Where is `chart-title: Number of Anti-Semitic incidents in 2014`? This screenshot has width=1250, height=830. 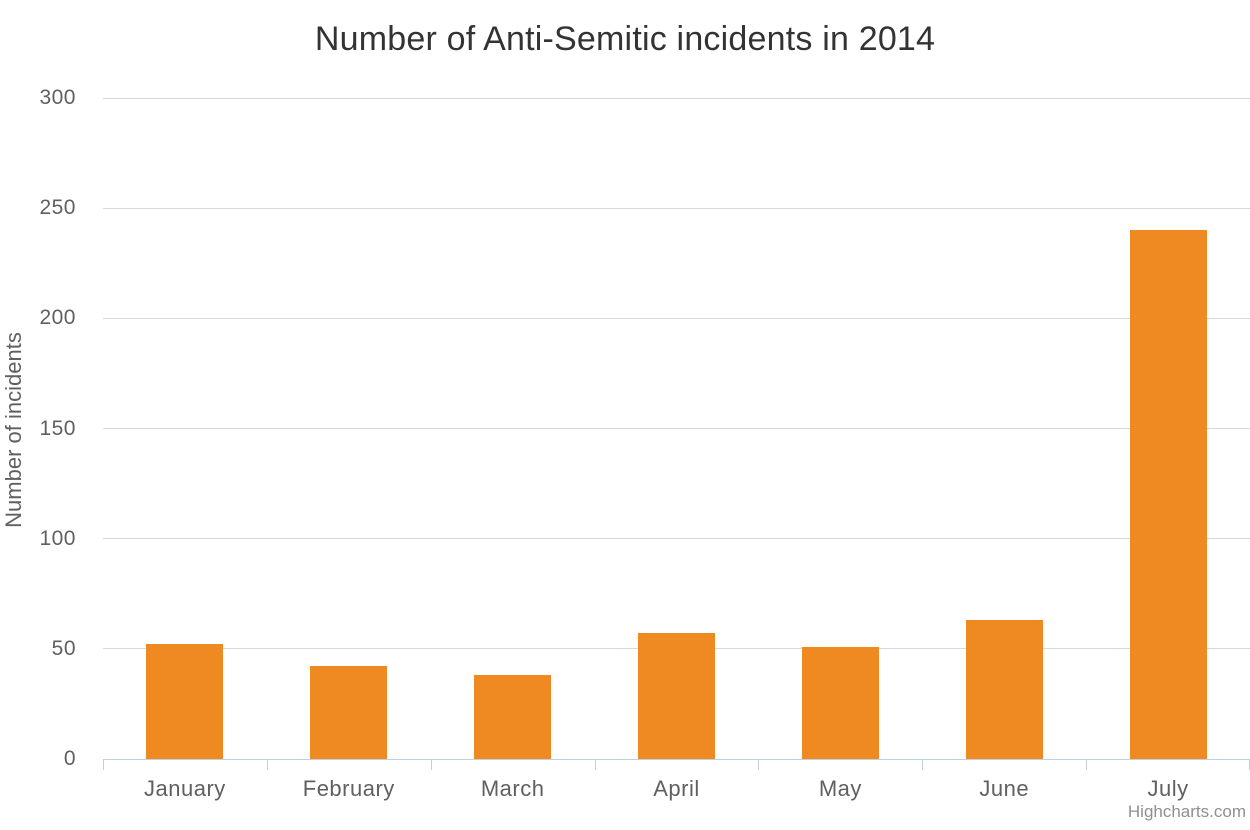
chart-title: Number of Anti-Semitic incidents in 2014 is located at coordinates (625, 39).